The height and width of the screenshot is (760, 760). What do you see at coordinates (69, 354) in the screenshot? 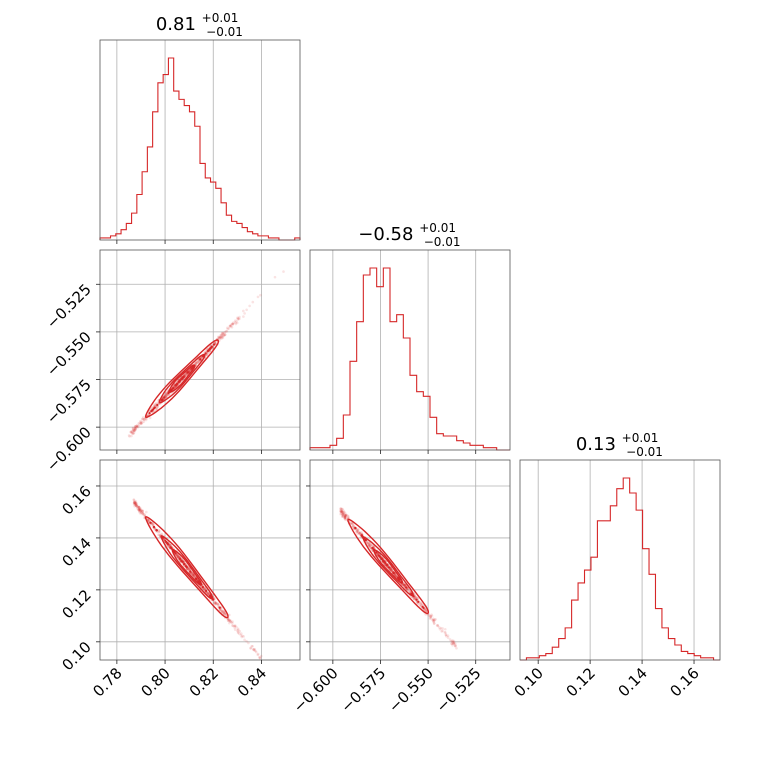
I see `y-tick-label: −0.550` at bounding box center [69, 354].